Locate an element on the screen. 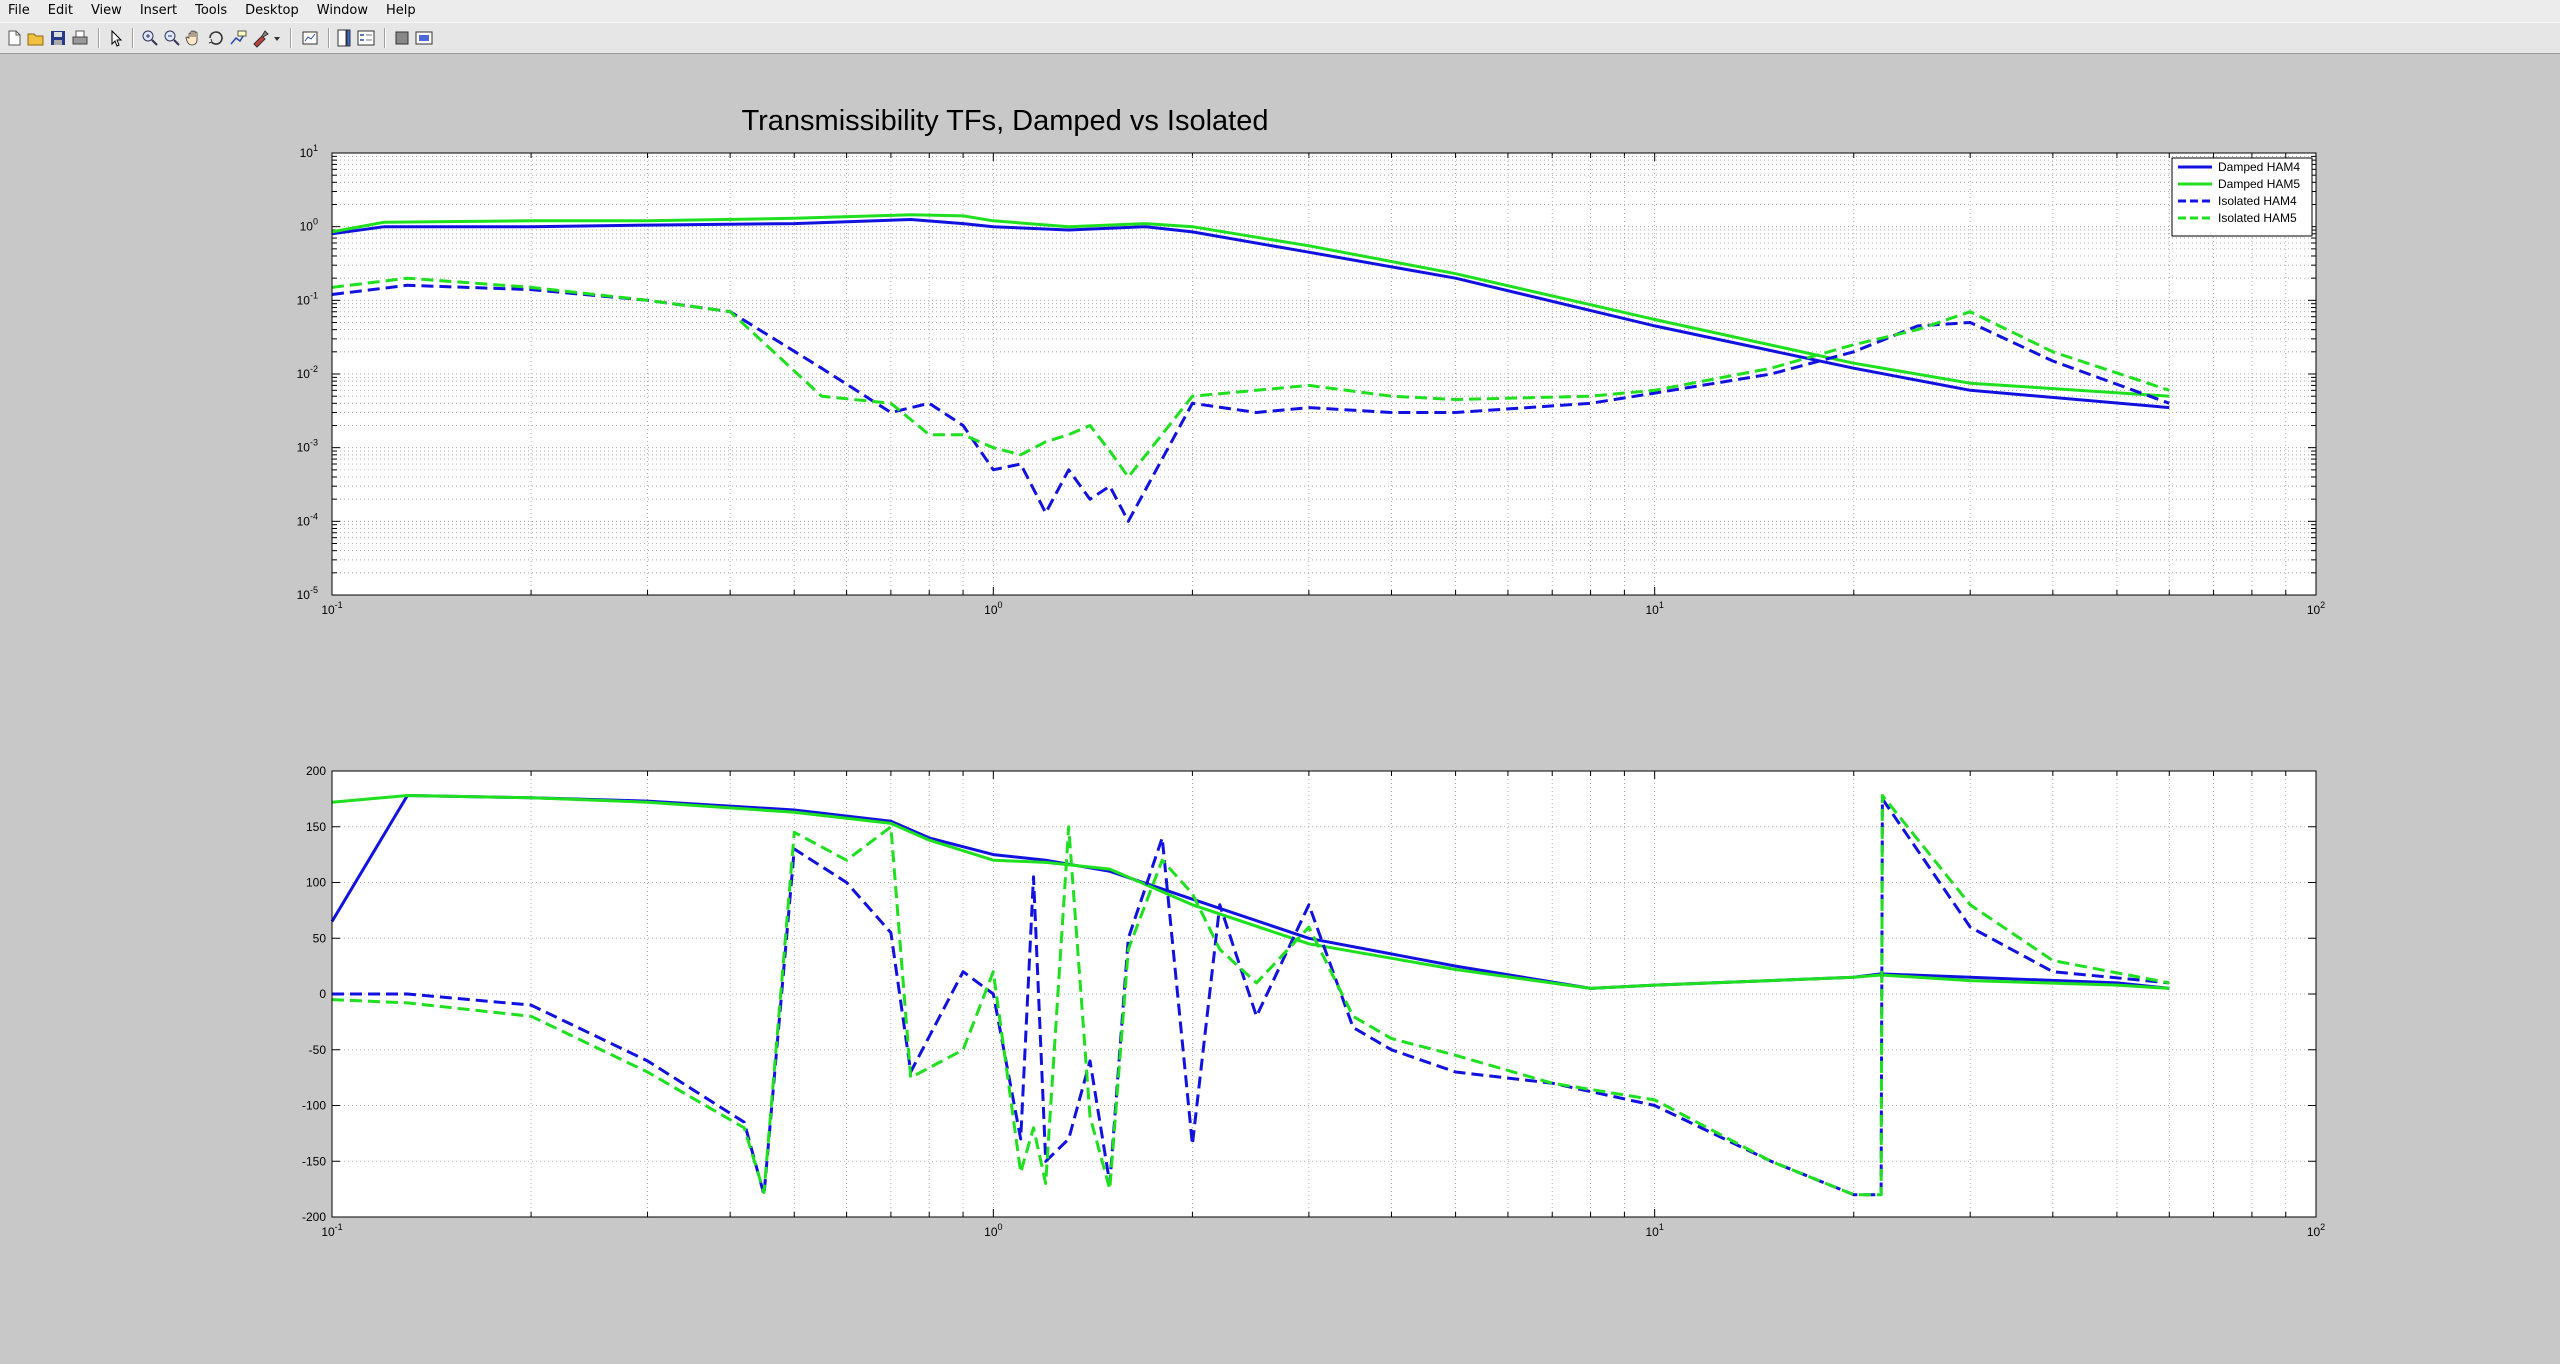 Image resolution: width=2560 pixels, height=1364 pixels. phase-y-tick-label: -50 is located at coordinates (318, 1050).